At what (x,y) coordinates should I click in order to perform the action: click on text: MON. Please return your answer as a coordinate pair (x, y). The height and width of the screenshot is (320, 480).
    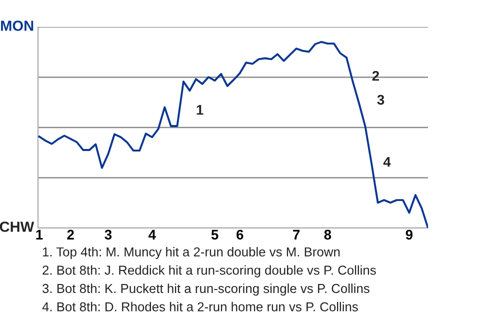
    Looking at the image, I should click on (17, 25).